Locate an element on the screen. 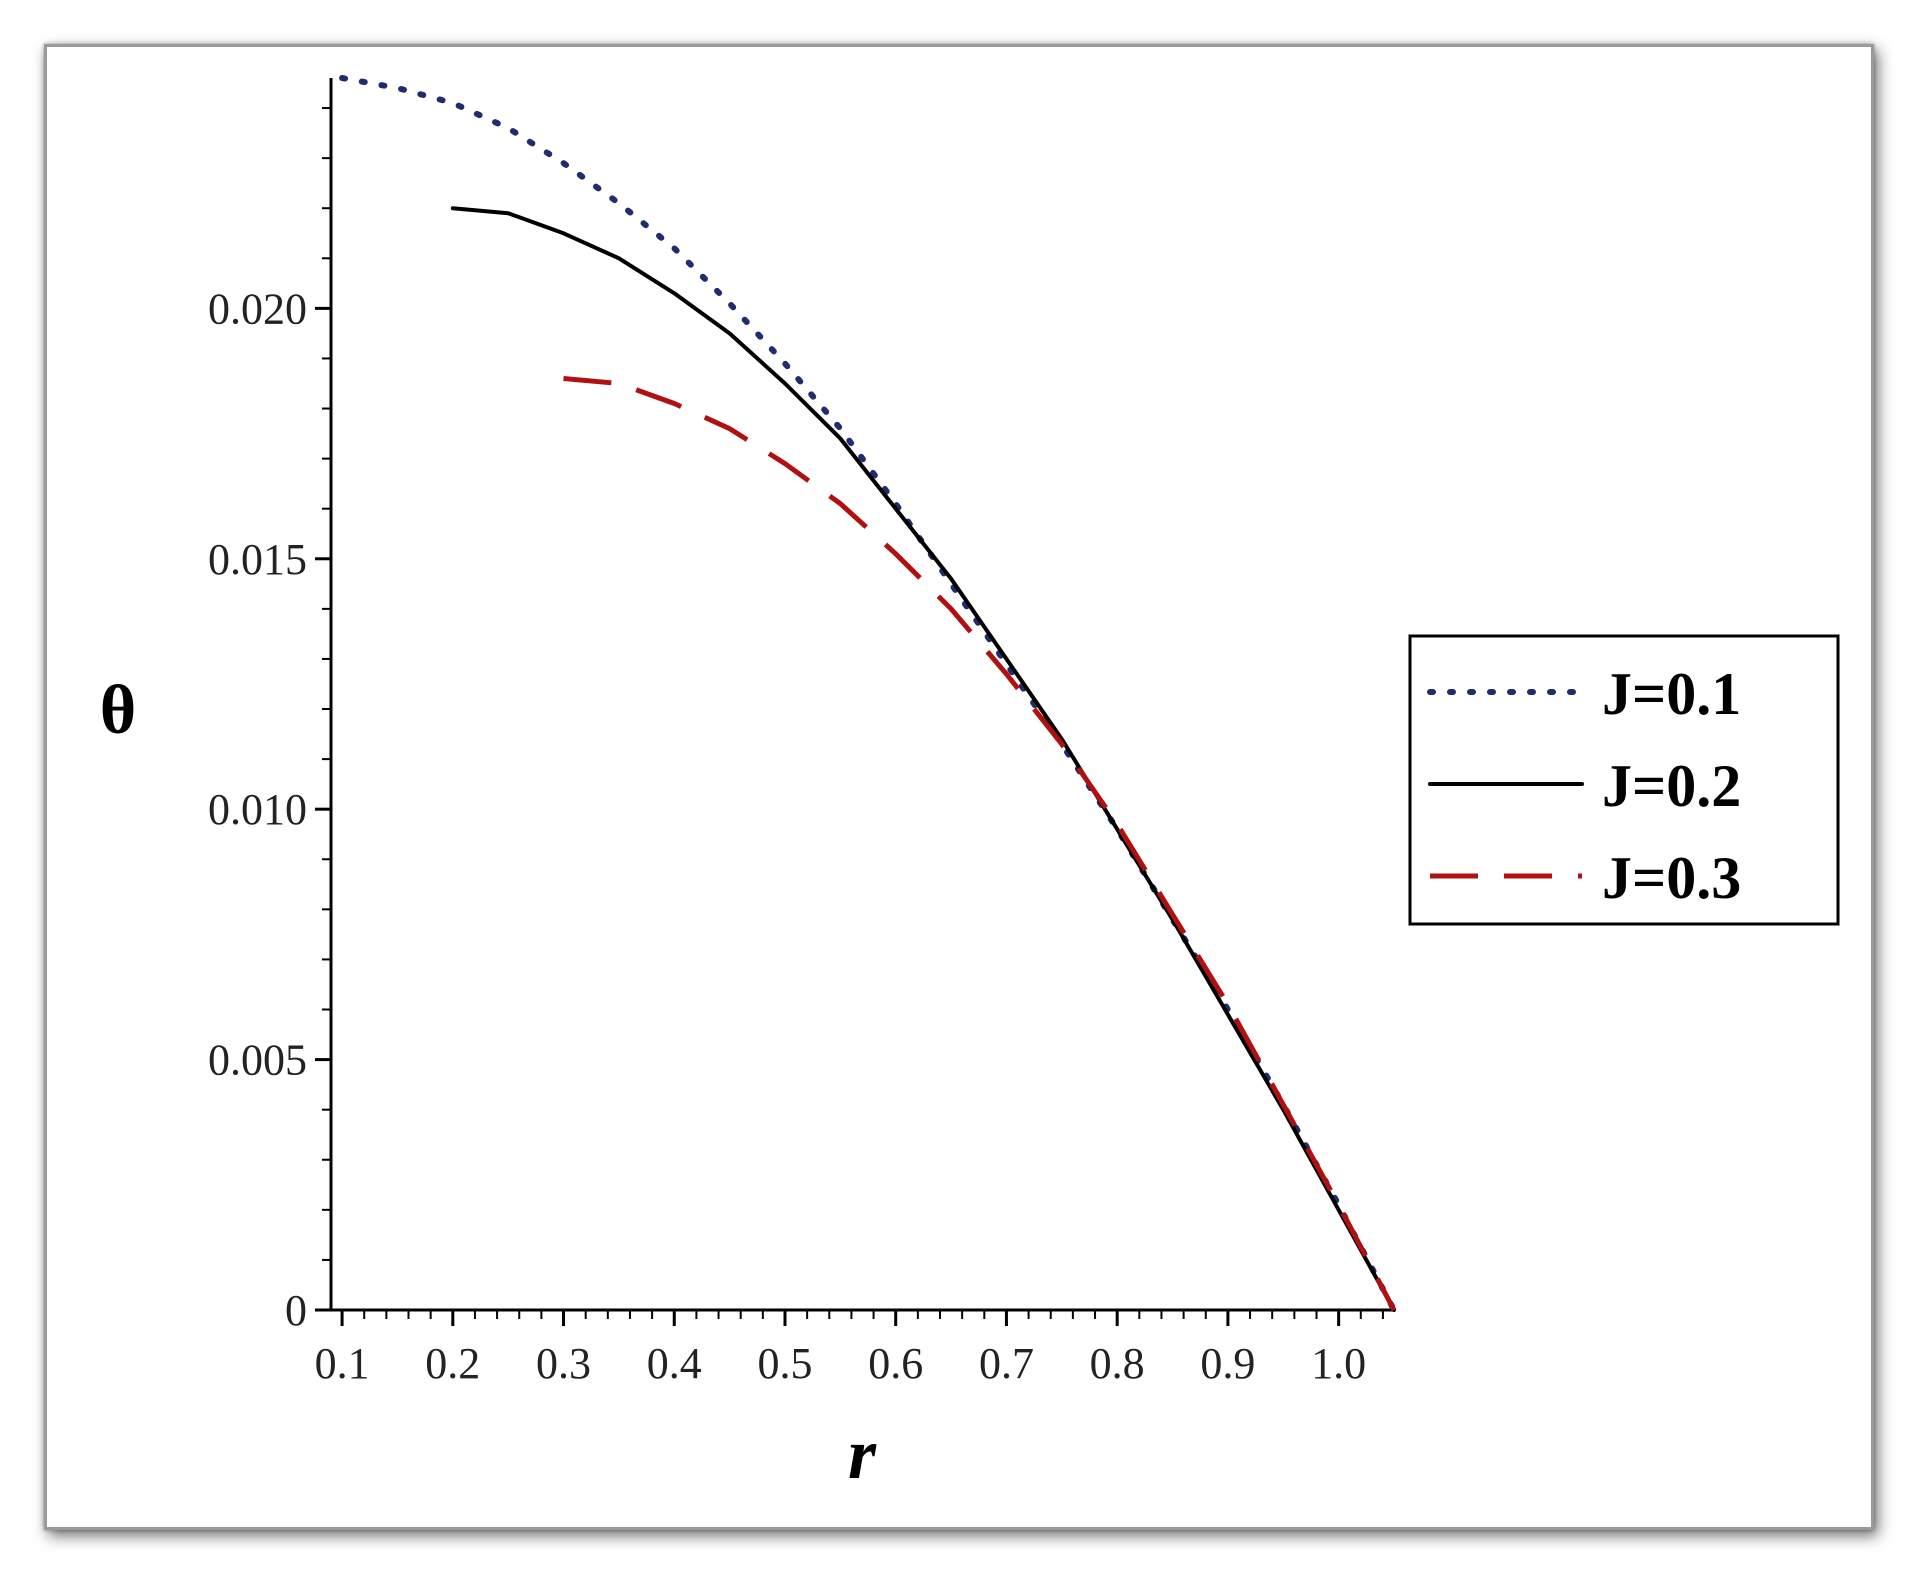 Image resolution: width=1920 pixels, height=1577 pixels. legend-box is located at coordinates (1624, 780).